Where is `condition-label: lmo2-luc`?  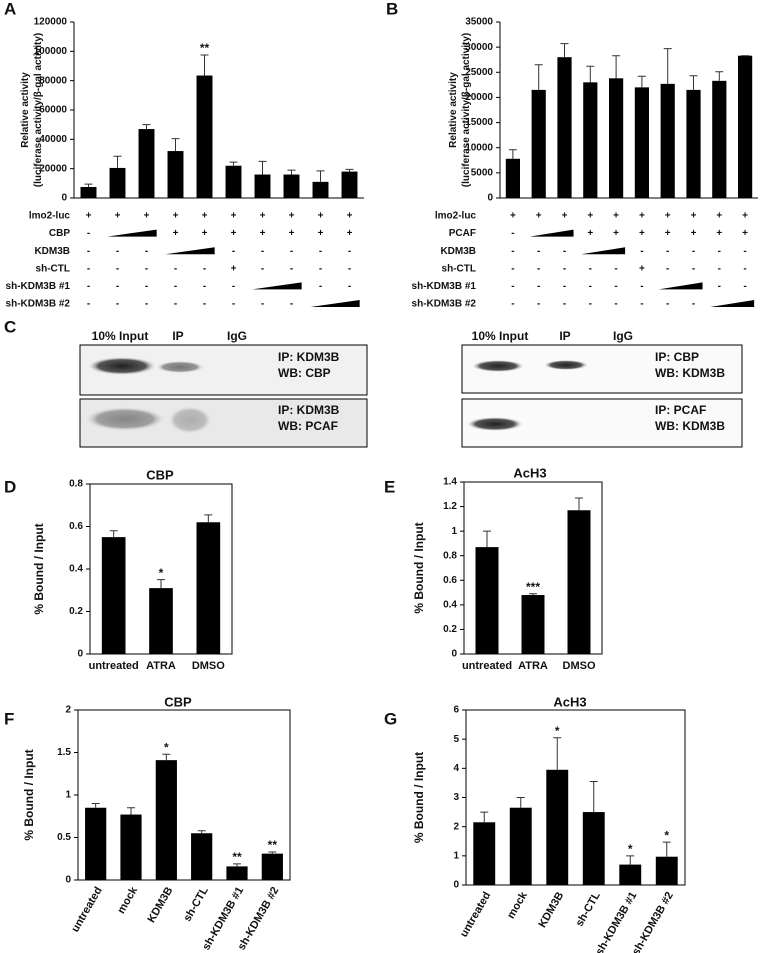 condition-label: lmo2-luc is located at coordinates (50, 216).